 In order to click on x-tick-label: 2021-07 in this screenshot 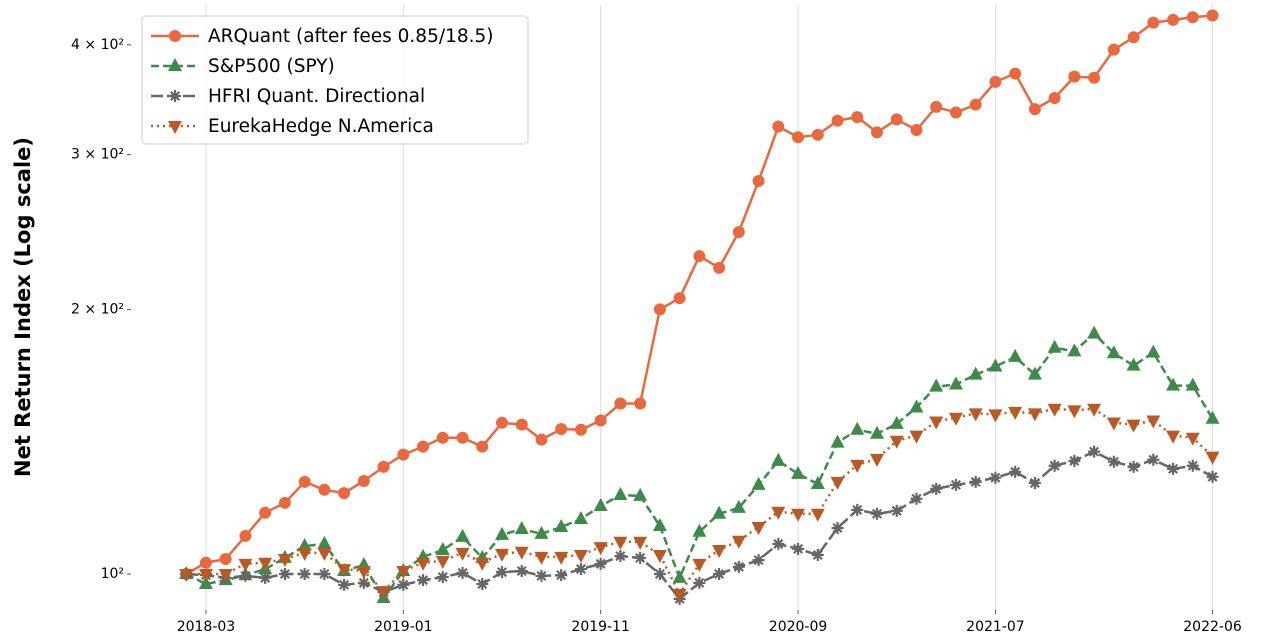, I will do `click(995, 626)`.